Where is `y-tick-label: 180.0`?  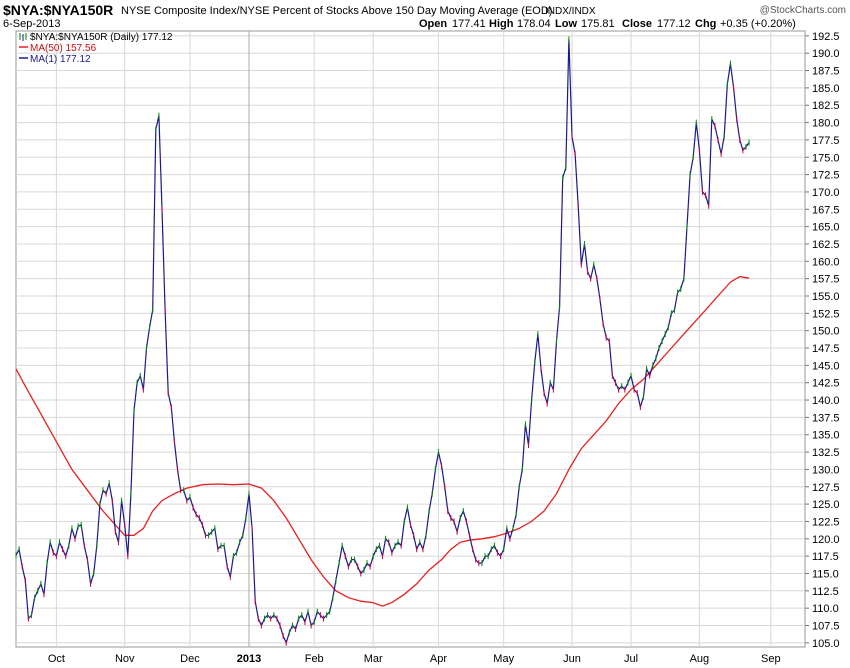
y-tick-label: 180.0 is located at coordinates (826, 124).